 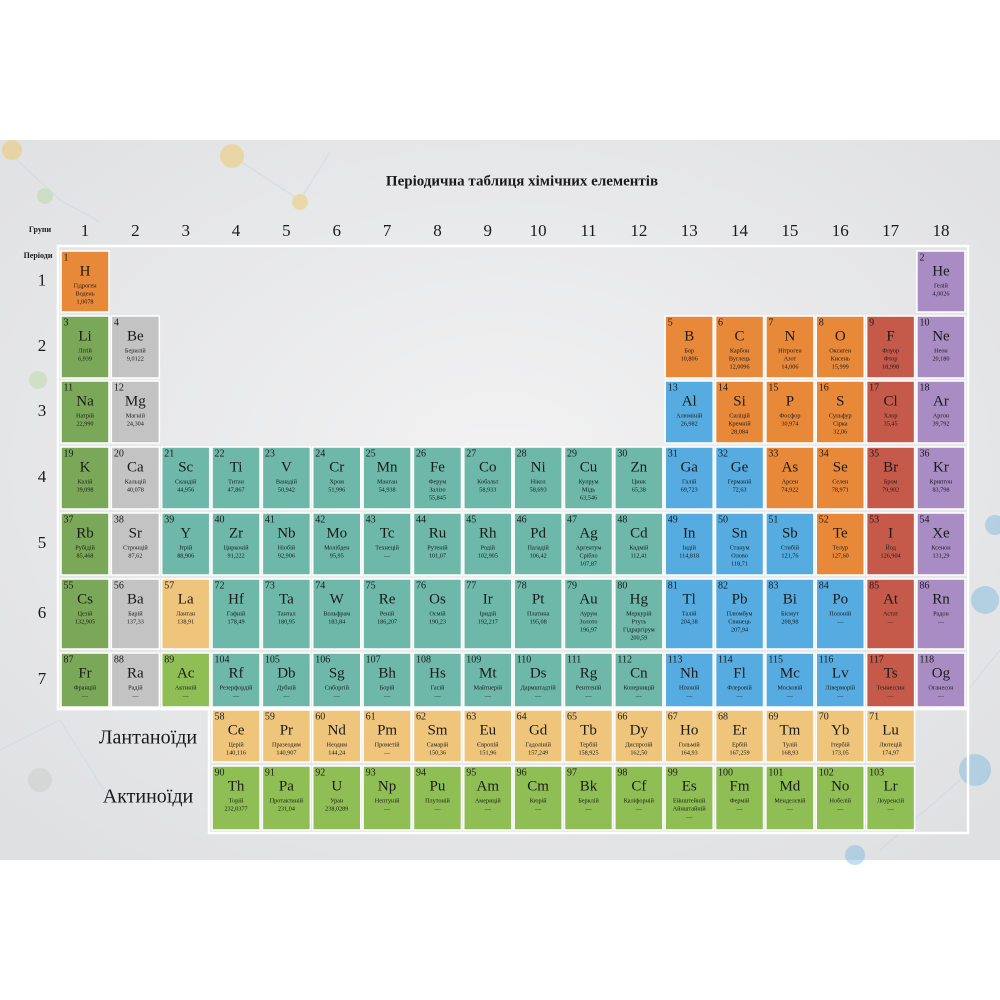 What do you see at coordinates (270, 585) in the screenshot?
I see `atomic-number: 73` at bounding box center [270, 585].